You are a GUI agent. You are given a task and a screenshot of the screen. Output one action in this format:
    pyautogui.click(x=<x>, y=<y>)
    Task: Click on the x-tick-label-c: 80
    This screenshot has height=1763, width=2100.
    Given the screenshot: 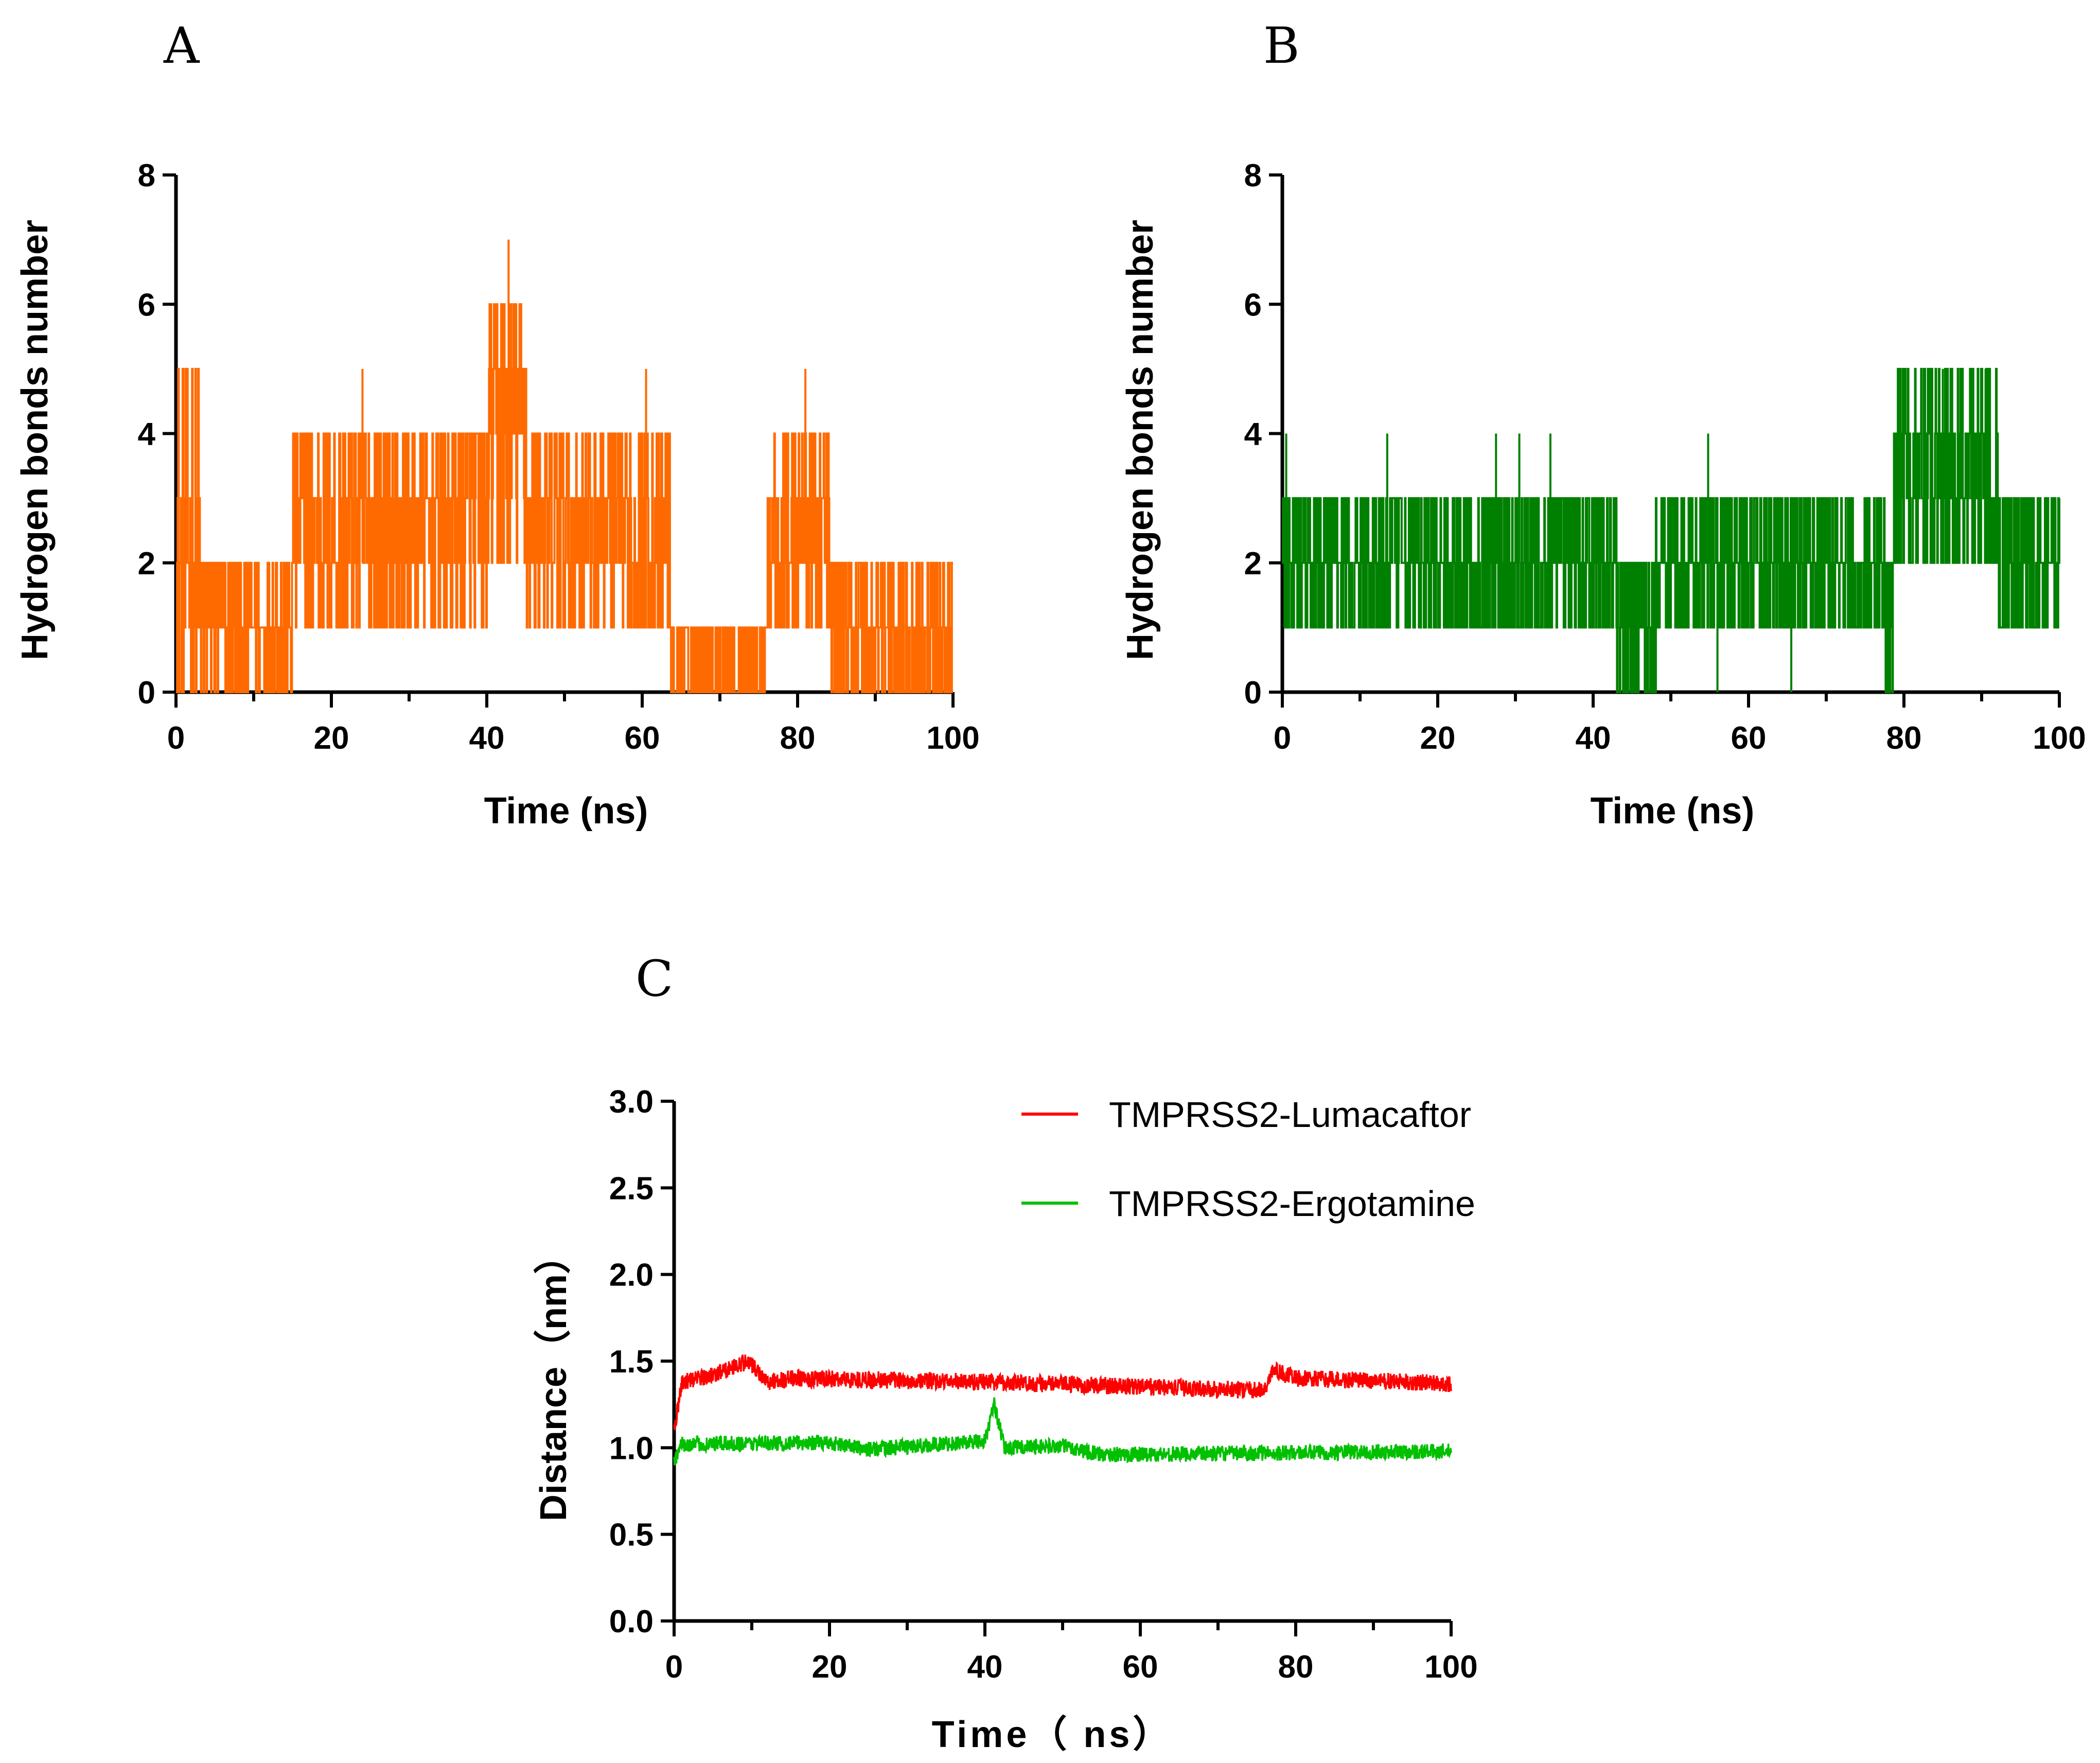 What is the action you would take?
    pyautogui.click(x=1296, y=1667)
    